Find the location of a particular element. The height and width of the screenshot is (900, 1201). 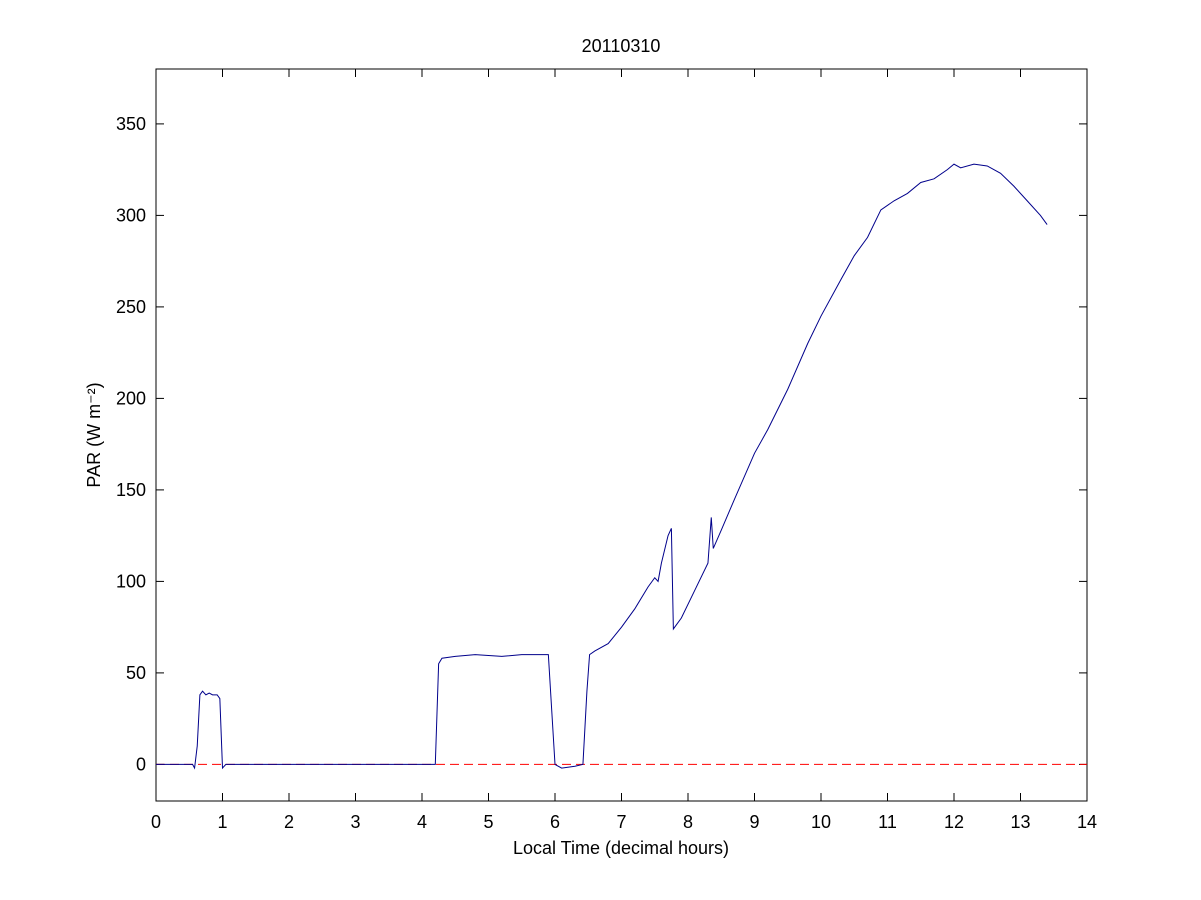

x-tick-label: 1 is located at coordinates (222, 822).